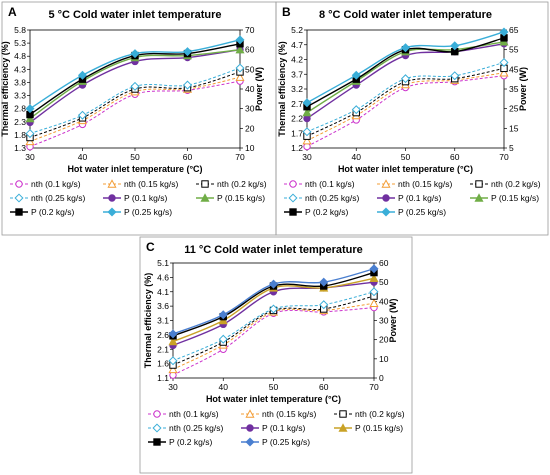 The height and width of the screenshot is (475, 550). What do you see at coordinates (297, 119) in the screenshot?
I see `y-tick-label: 2.2` at bounding box center [297, 119].